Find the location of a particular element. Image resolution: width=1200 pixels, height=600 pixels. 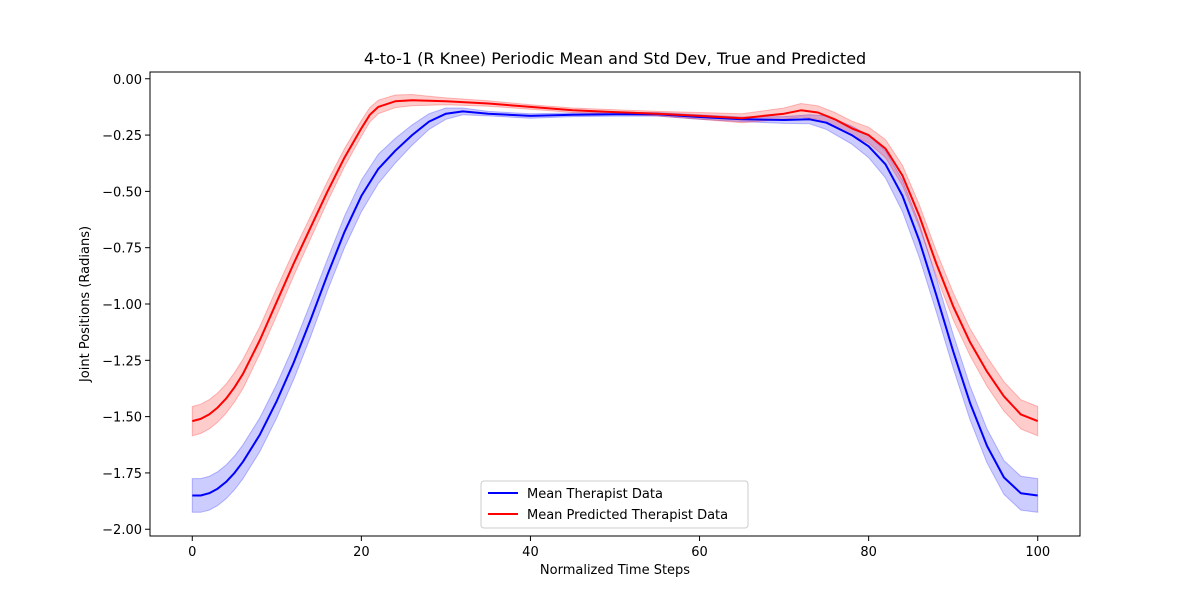

x-tick-label: 80 is located at coordinates (868, 552).